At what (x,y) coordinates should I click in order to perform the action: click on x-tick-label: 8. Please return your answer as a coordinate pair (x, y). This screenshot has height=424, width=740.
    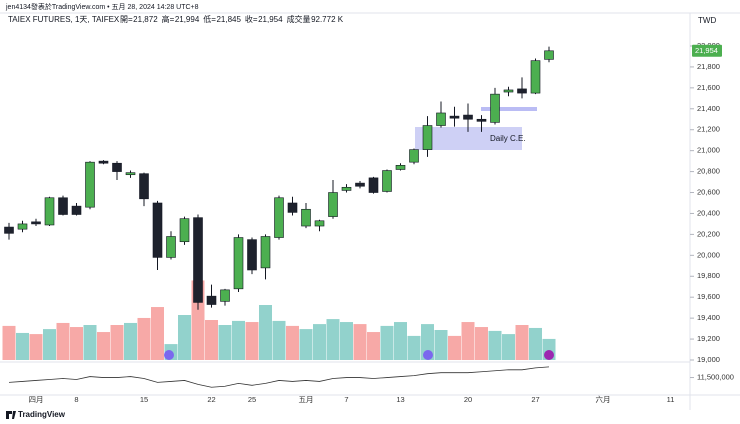
    Looking at the image, I should click on (76, 399).